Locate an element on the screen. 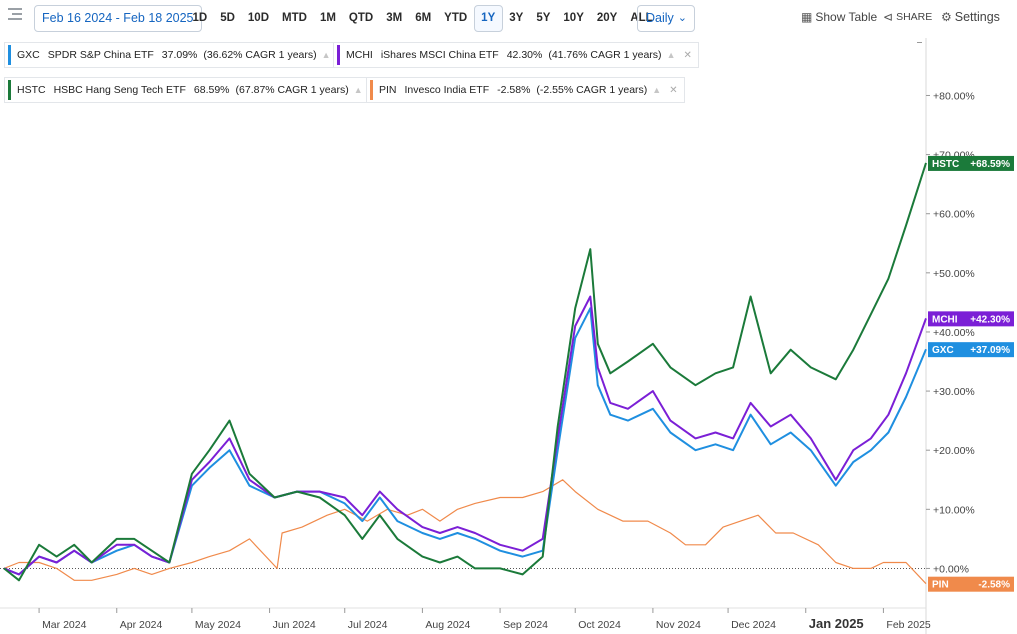 This screenshot has height=634, width=1017. interval-value: Daily is located at coordinates (660, 18).